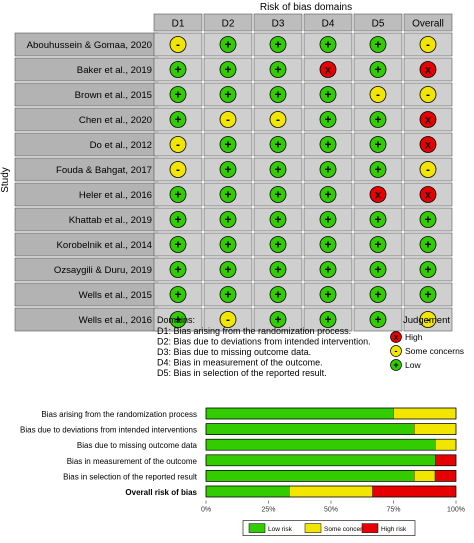 The image size is (474, 543). I want to click on domain-header-d3, so click(278, 22).